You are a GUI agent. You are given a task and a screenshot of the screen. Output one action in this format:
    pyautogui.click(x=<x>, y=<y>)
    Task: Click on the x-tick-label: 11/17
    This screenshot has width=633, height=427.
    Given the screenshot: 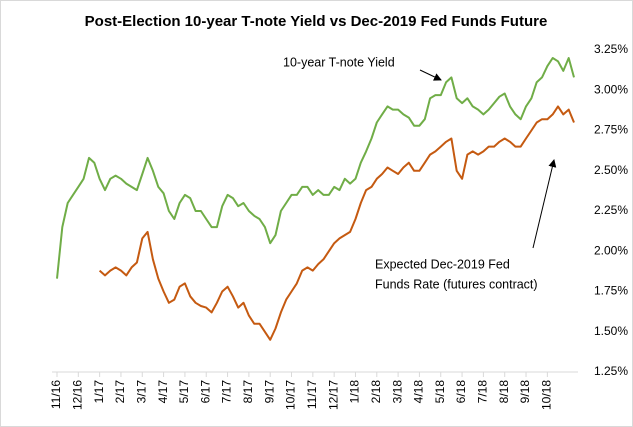 What is the action you would take?
    pyautogui.click(x=312, y=394)
    